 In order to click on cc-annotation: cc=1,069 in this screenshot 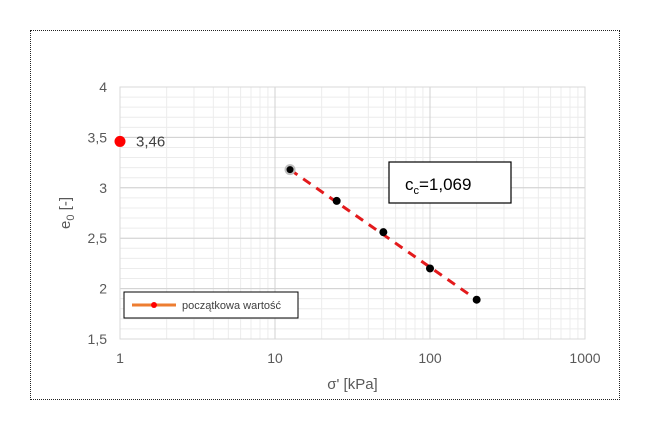, I will do `click(450, 182)`.